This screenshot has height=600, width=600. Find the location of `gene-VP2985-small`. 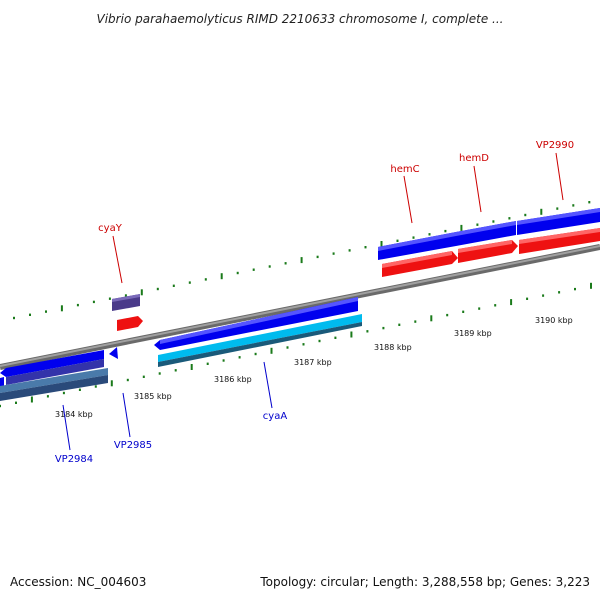

gene-VP2985-small is located at coordinates (113, 353).